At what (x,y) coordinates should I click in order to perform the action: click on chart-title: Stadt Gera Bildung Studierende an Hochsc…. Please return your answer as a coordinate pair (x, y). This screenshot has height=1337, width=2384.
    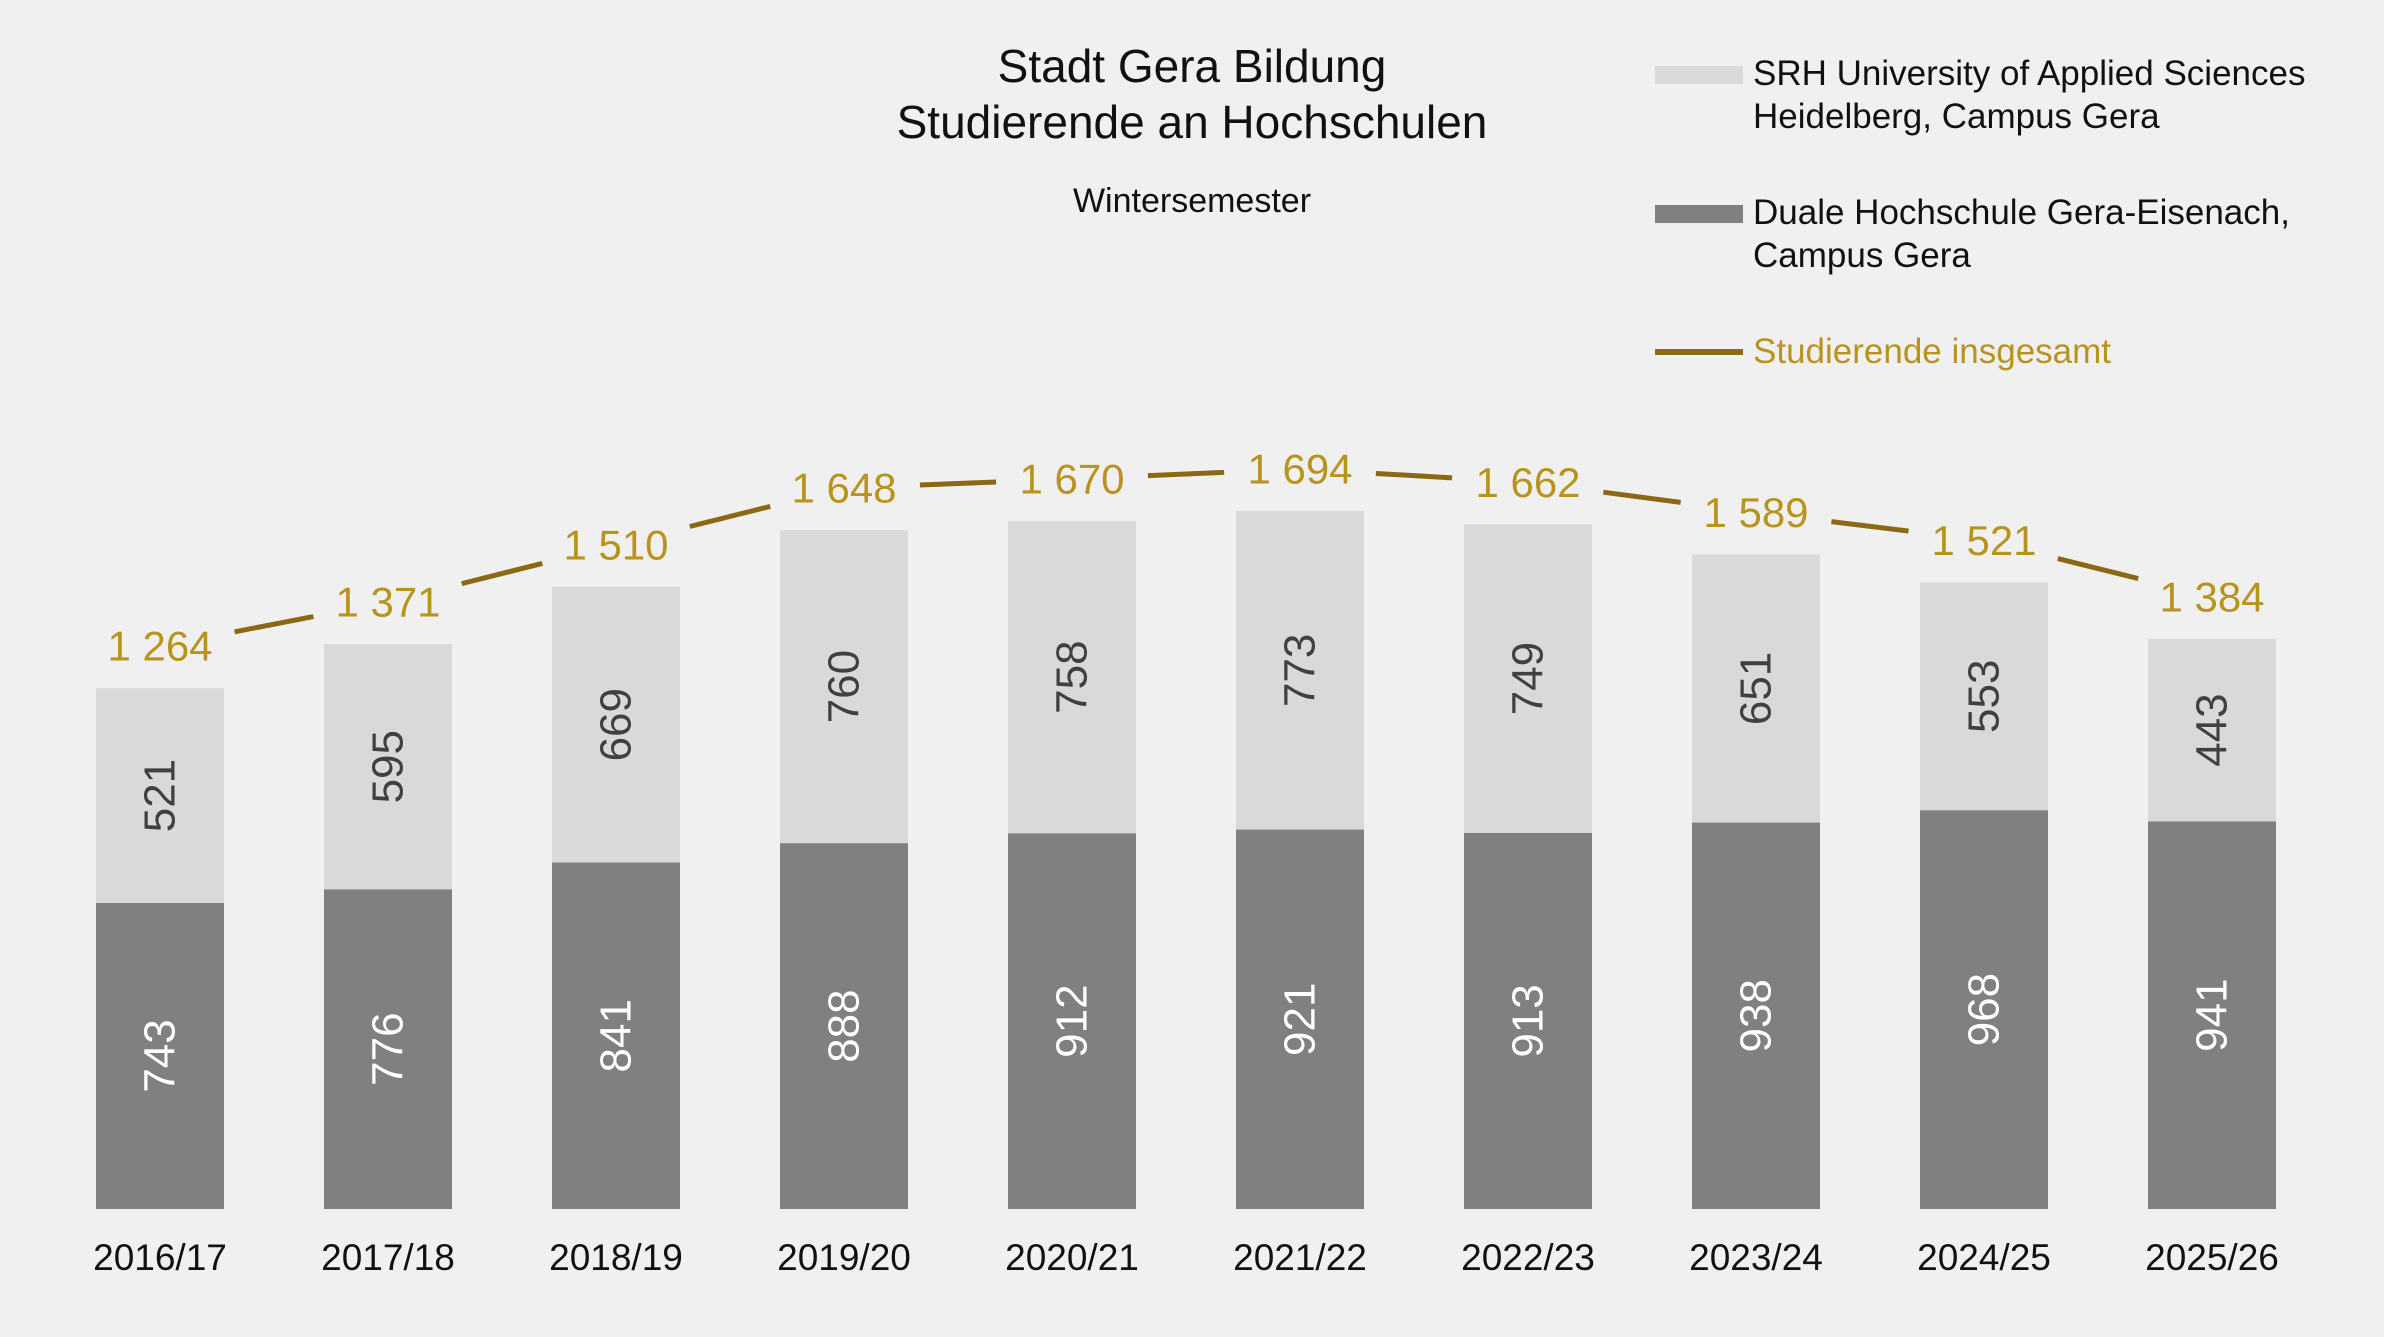
    Looking at the image, I should click on (1192, 94).